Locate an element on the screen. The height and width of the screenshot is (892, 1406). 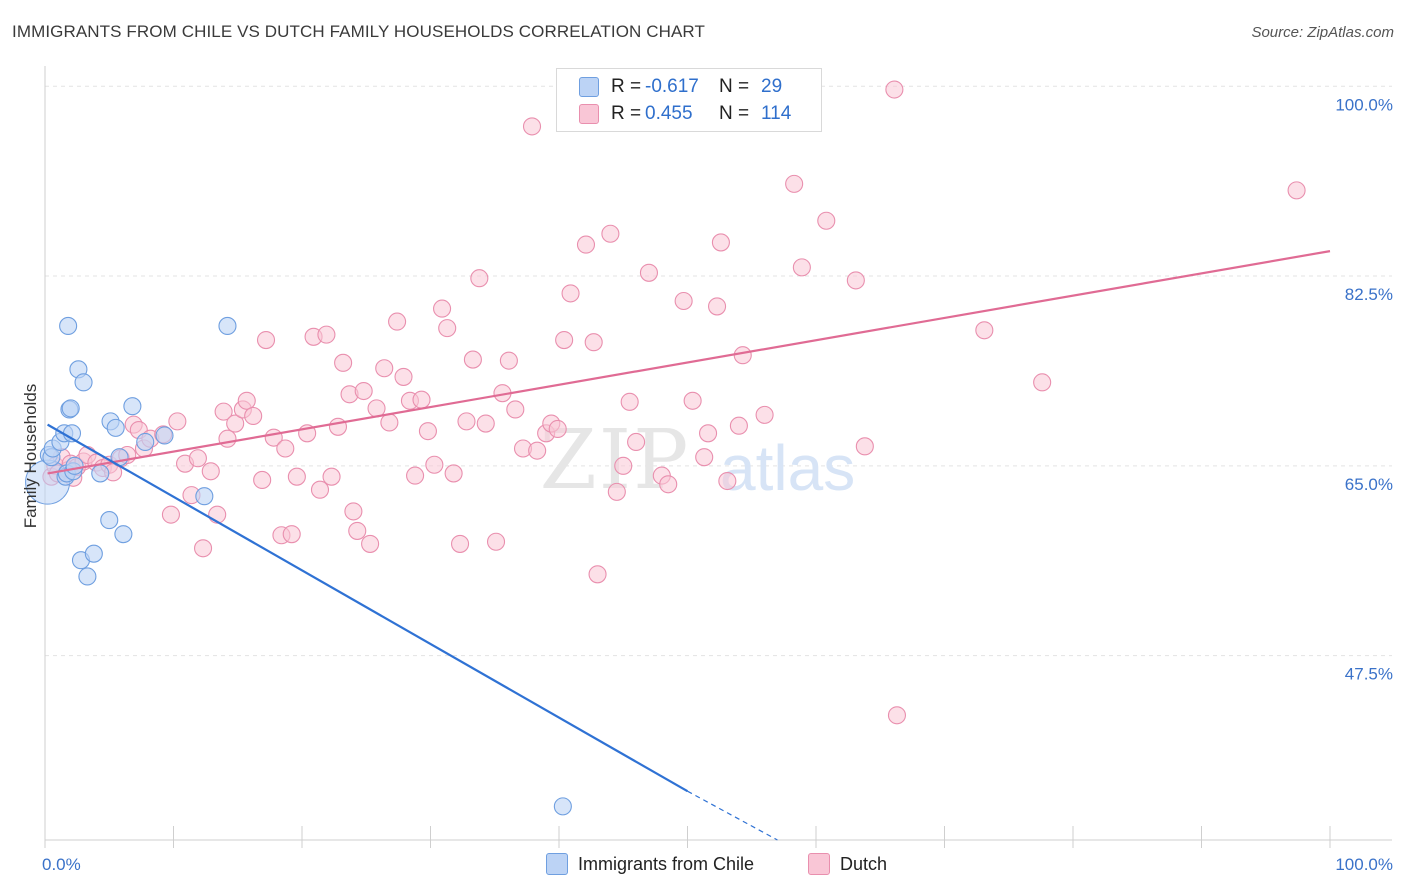
y-axis-label: Family Households is located at coordinates (30, 456).